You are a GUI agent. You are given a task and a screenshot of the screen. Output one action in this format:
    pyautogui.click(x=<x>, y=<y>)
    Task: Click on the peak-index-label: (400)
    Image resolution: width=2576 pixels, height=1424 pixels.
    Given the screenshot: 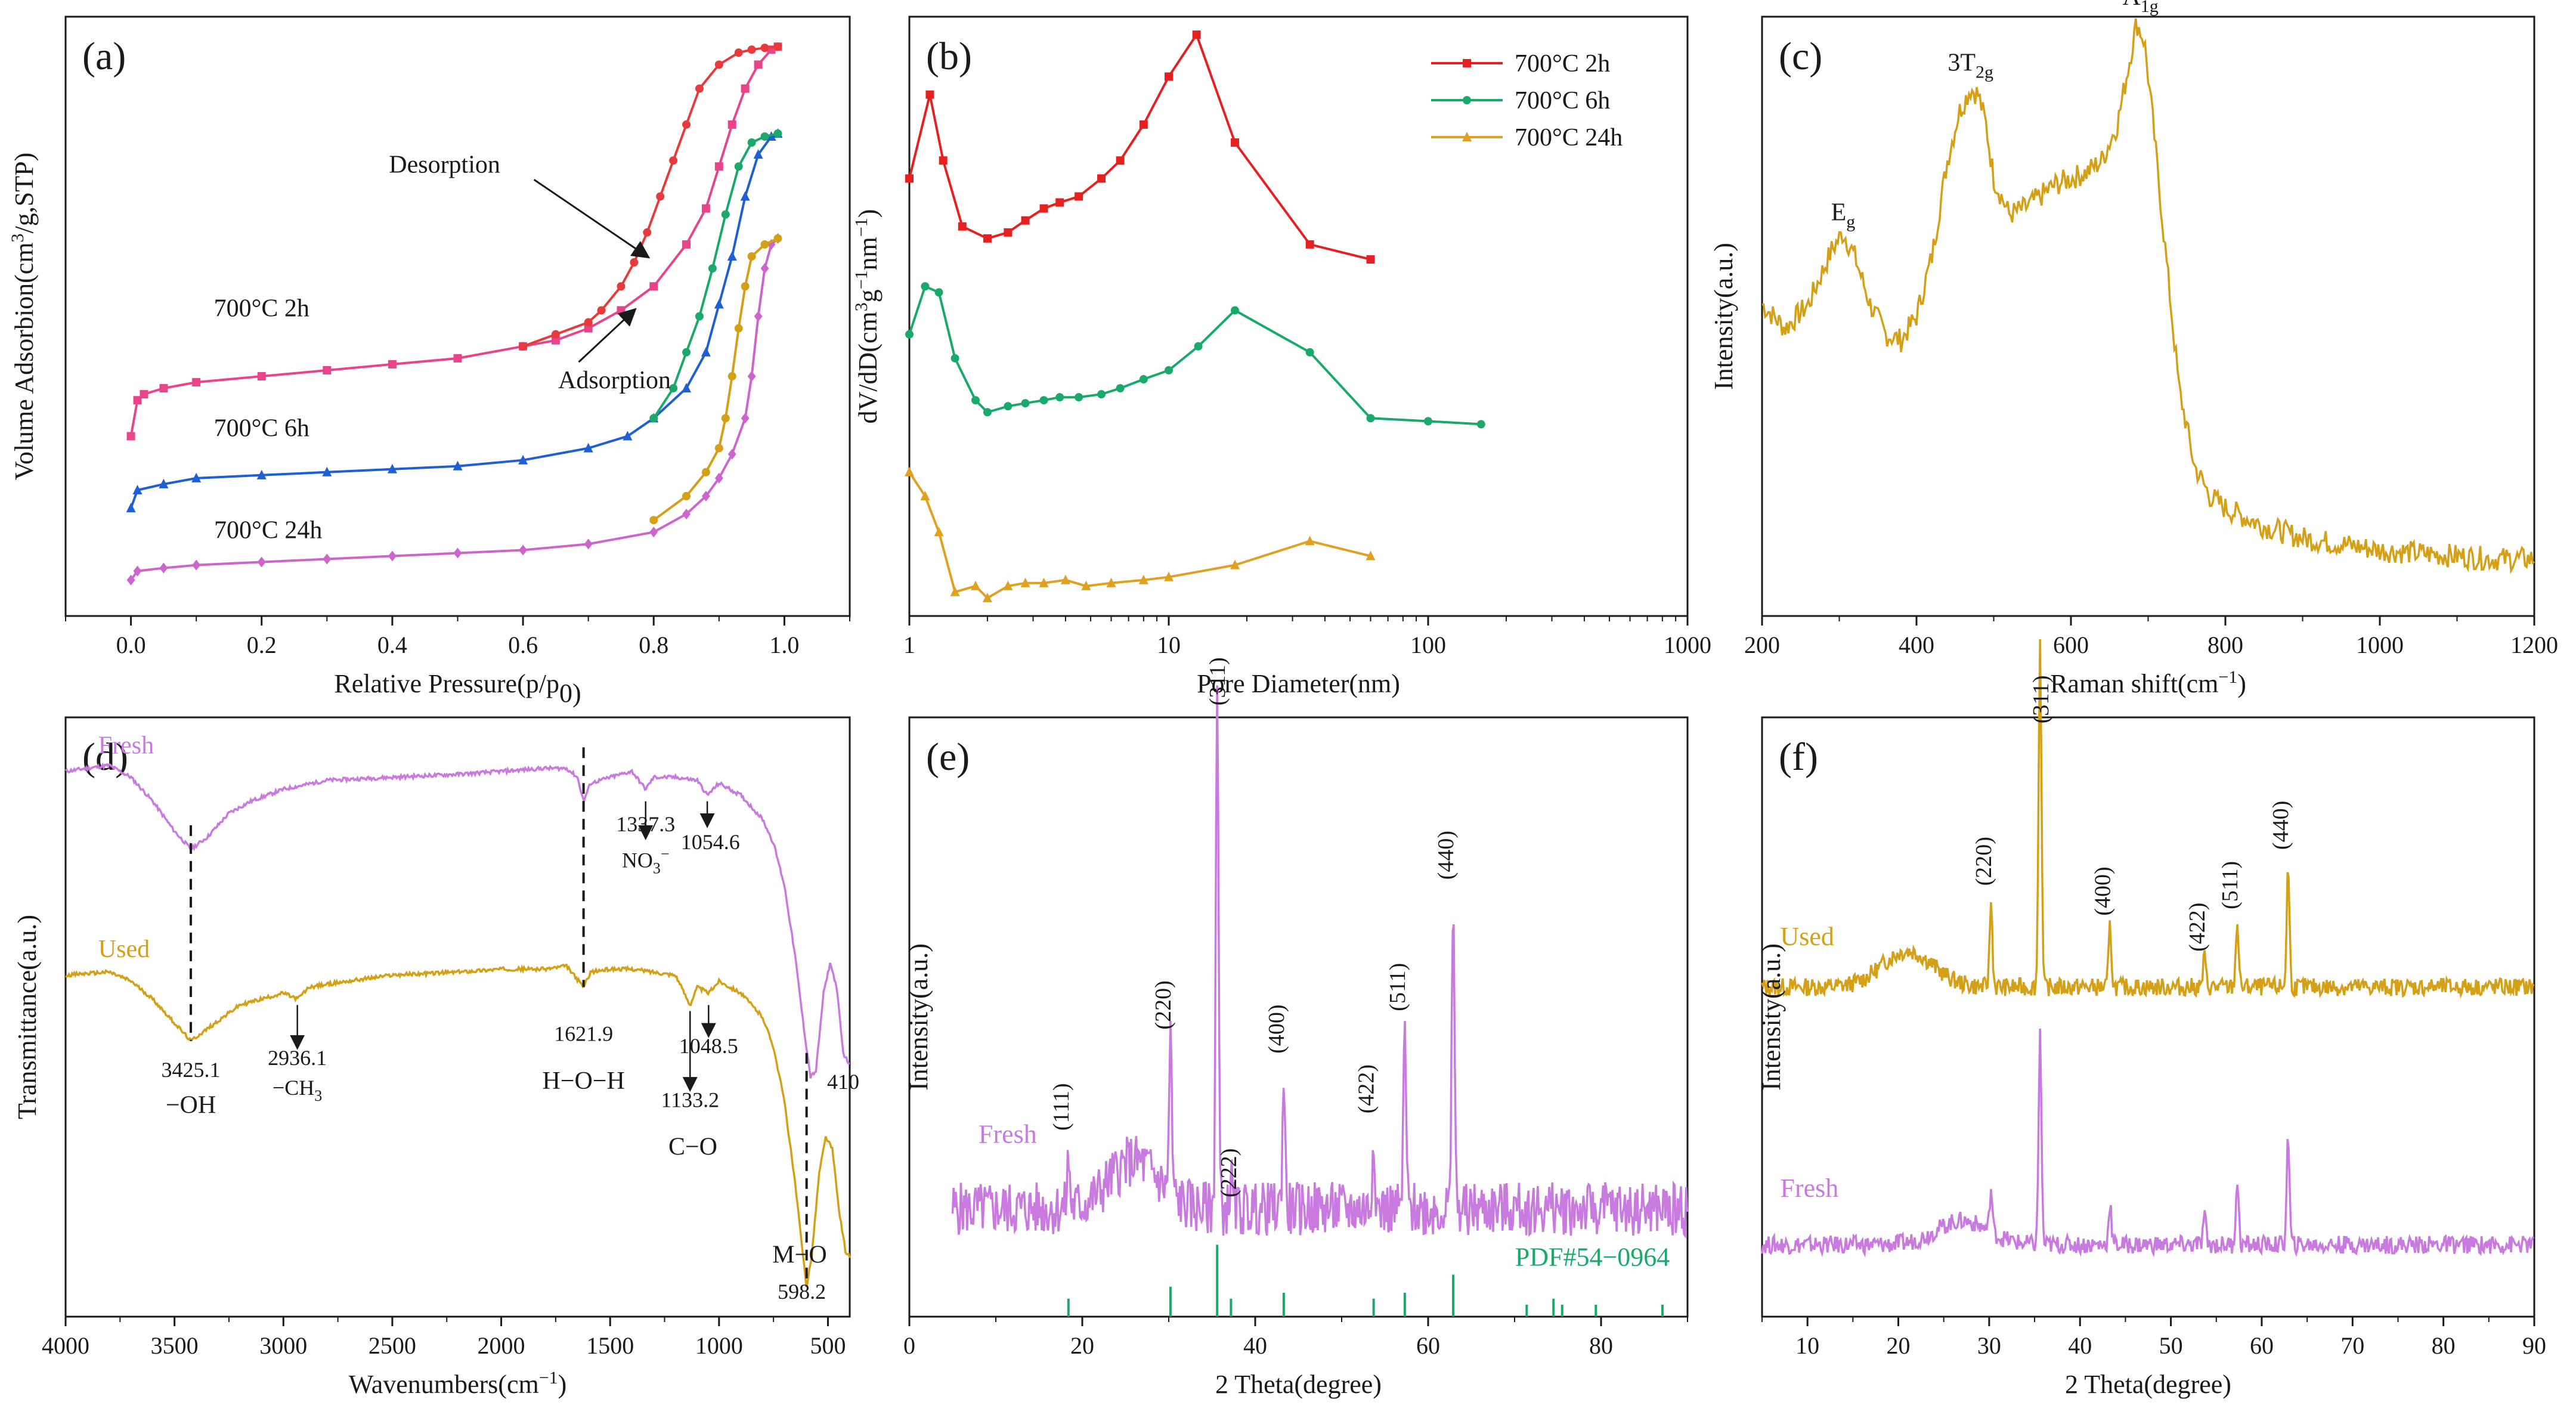 What is the action you would take?
    pyautogui.click(x=1276, y=1028)
    